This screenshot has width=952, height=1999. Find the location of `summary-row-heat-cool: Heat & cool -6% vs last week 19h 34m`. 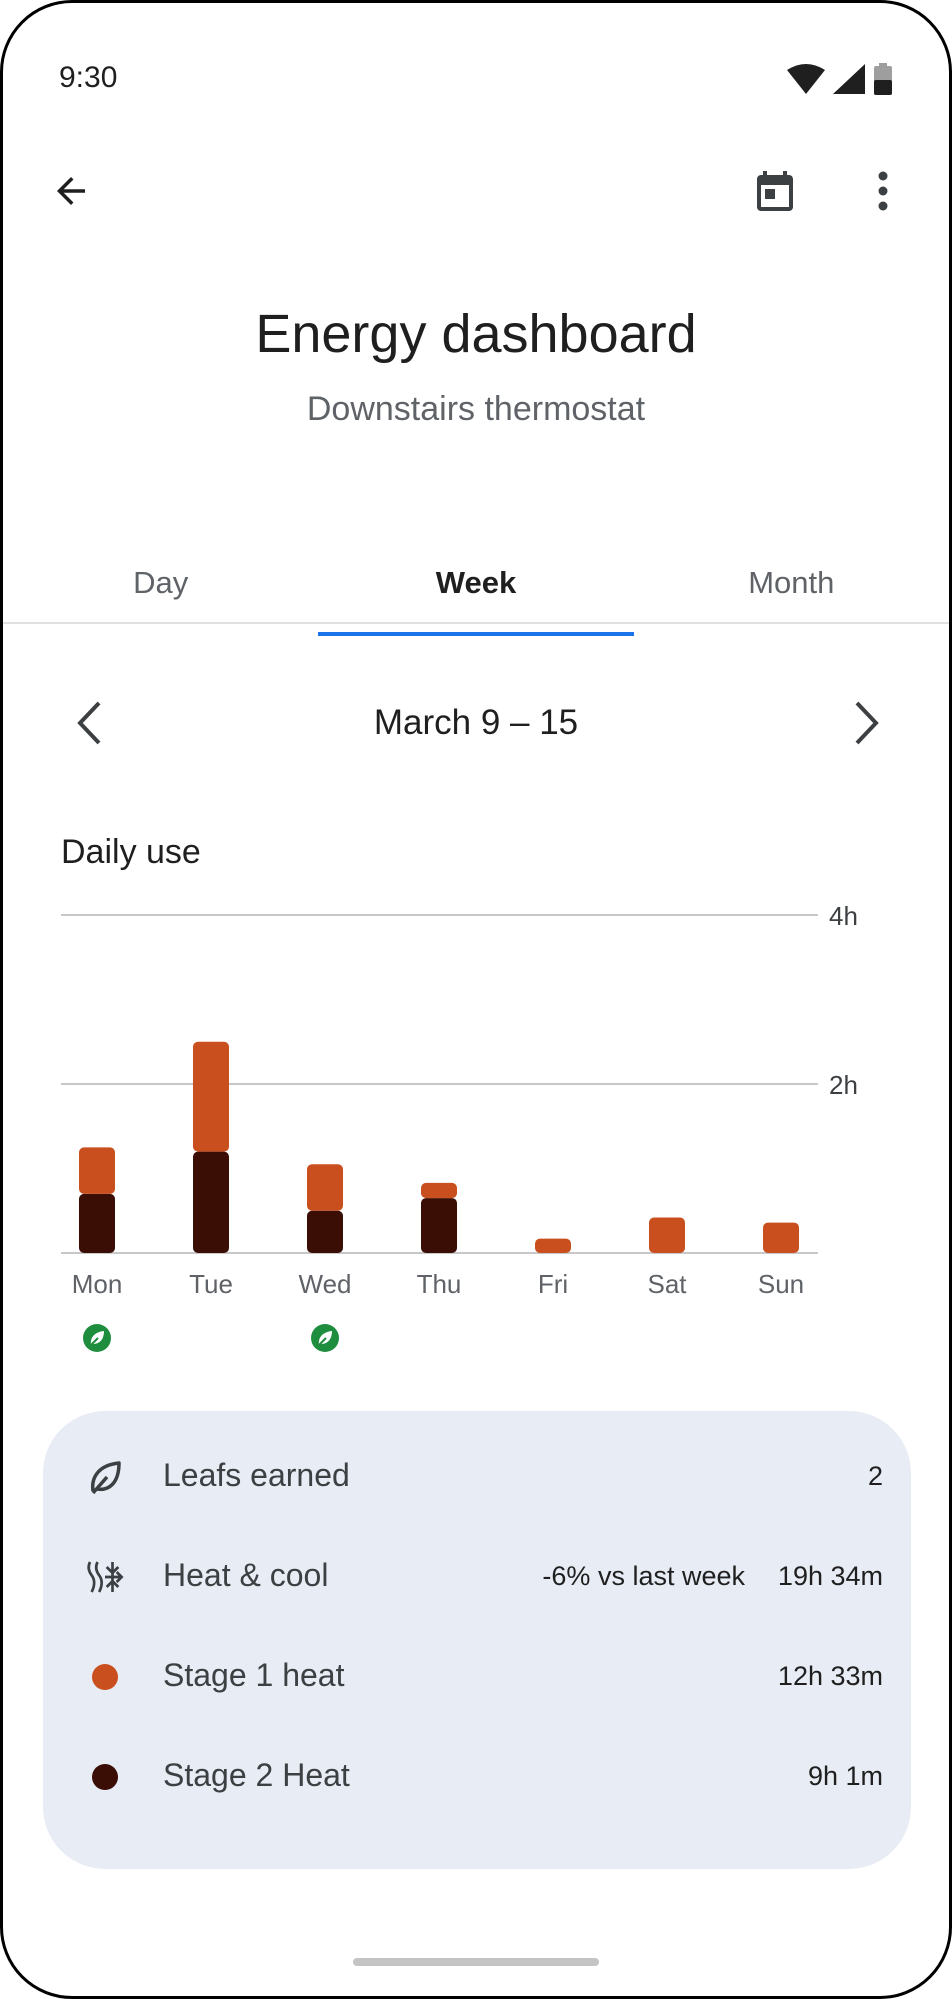

summary-row-heat-cool: Heat & cool -6% vs last week 19h 34m is located at coordinates (477, 1574).